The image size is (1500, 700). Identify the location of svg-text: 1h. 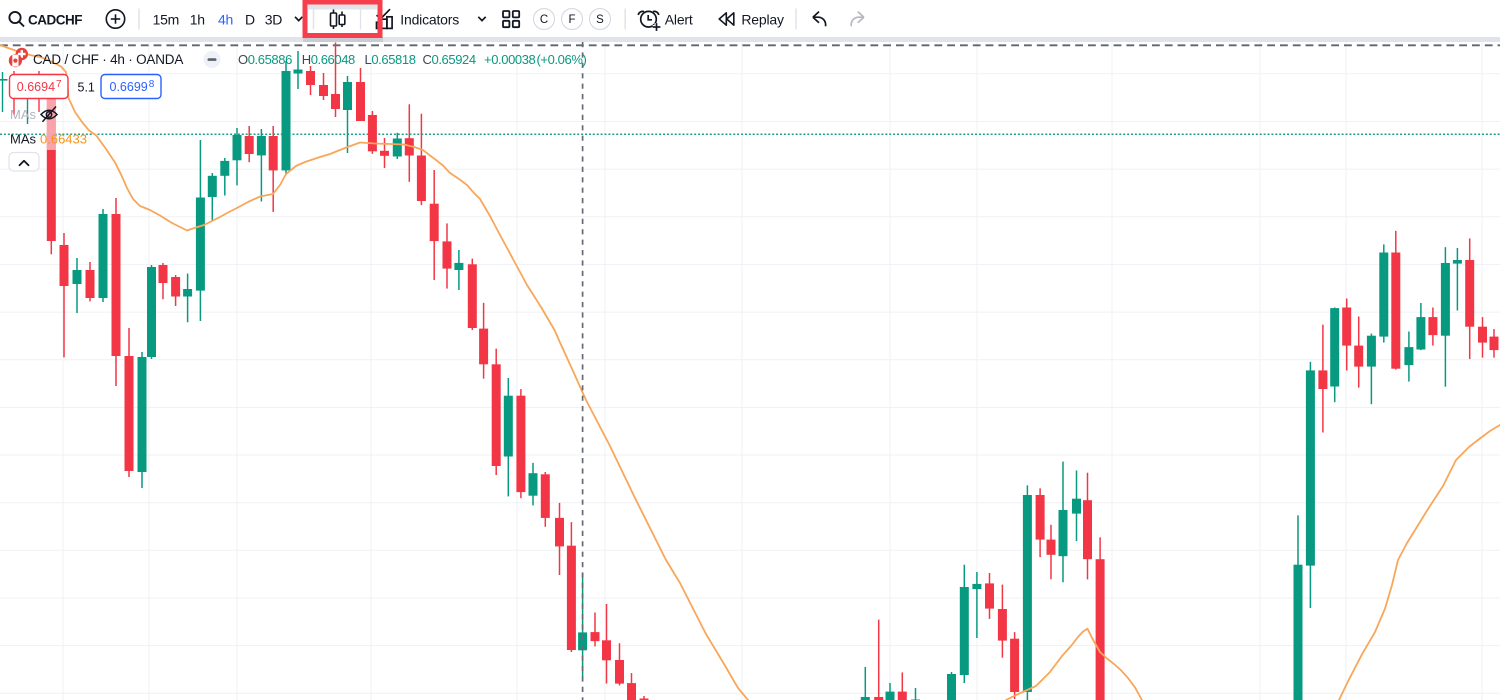
(197, 20).